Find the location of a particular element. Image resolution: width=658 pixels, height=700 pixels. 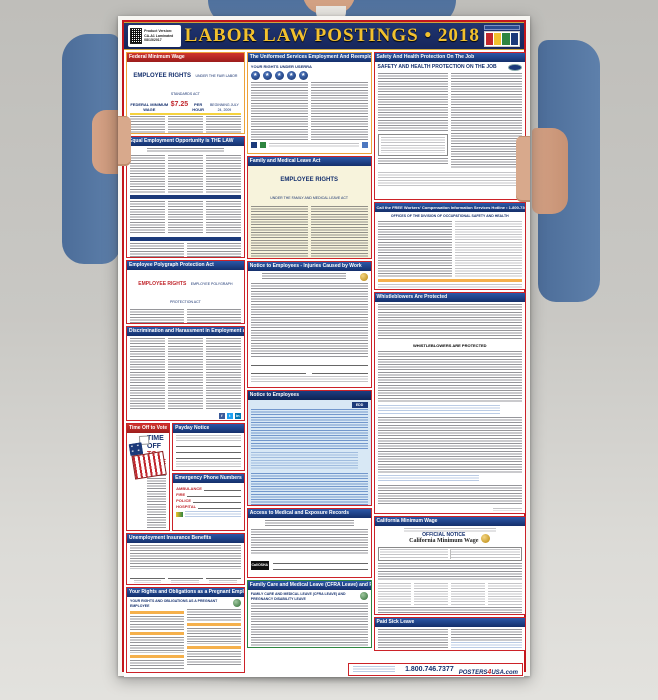

section-title: Equal Employment Opportunity is THE LAW is located at coordinates (185, 141).